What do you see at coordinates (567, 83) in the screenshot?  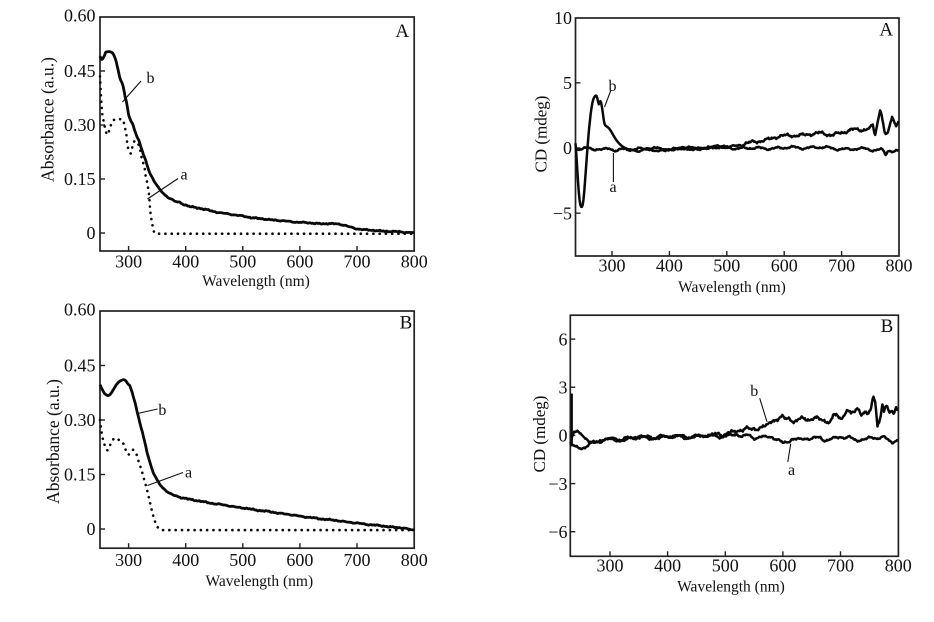 I see `svg-text: 5` at bounding box center [567, 83].